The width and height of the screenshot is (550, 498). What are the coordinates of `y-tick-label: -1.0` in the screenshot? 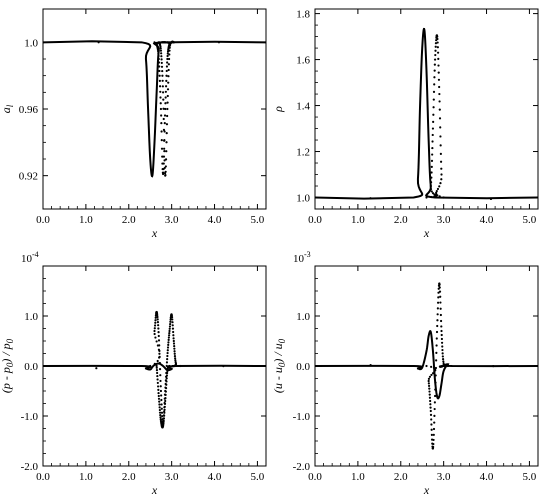 It's located at (30, 417).